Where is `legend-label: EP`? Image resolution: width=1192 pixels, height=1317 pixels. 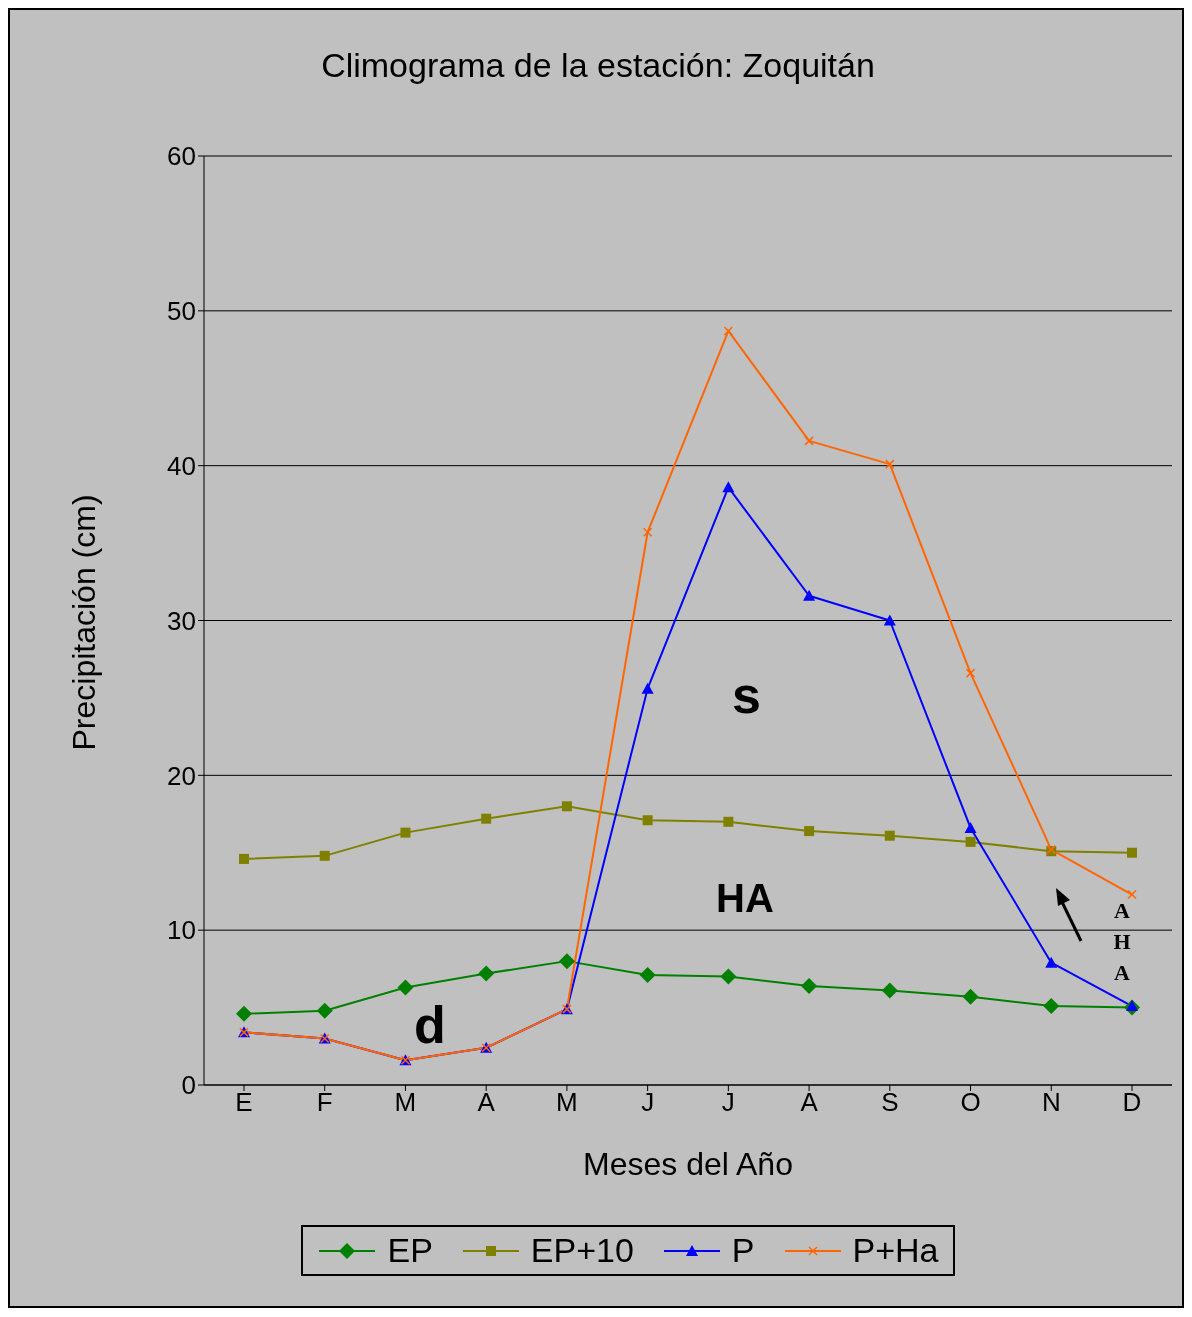
legend-label: EP is located at coordinates (410, 1250).